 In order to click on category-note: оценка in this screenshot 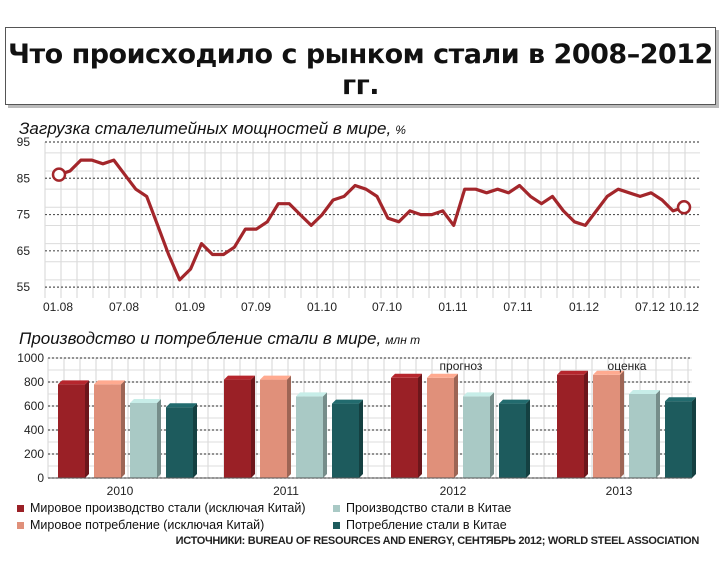, I will do `click(627, 366)`.